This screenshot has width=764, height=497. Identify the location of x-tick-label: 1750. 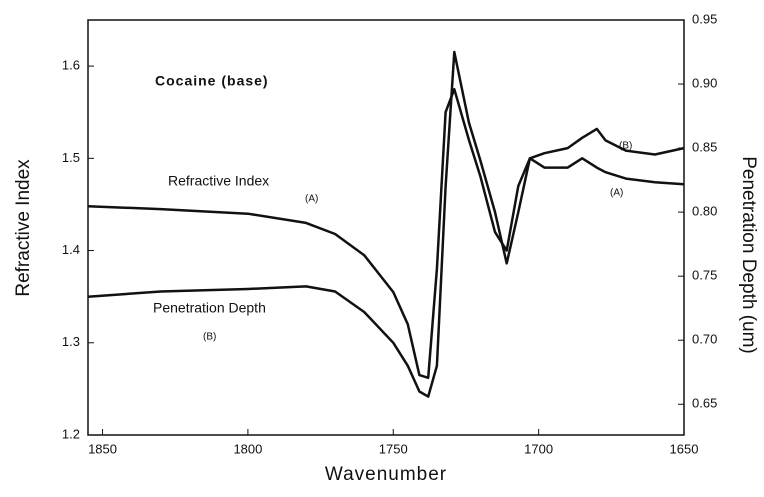
(393, 448).